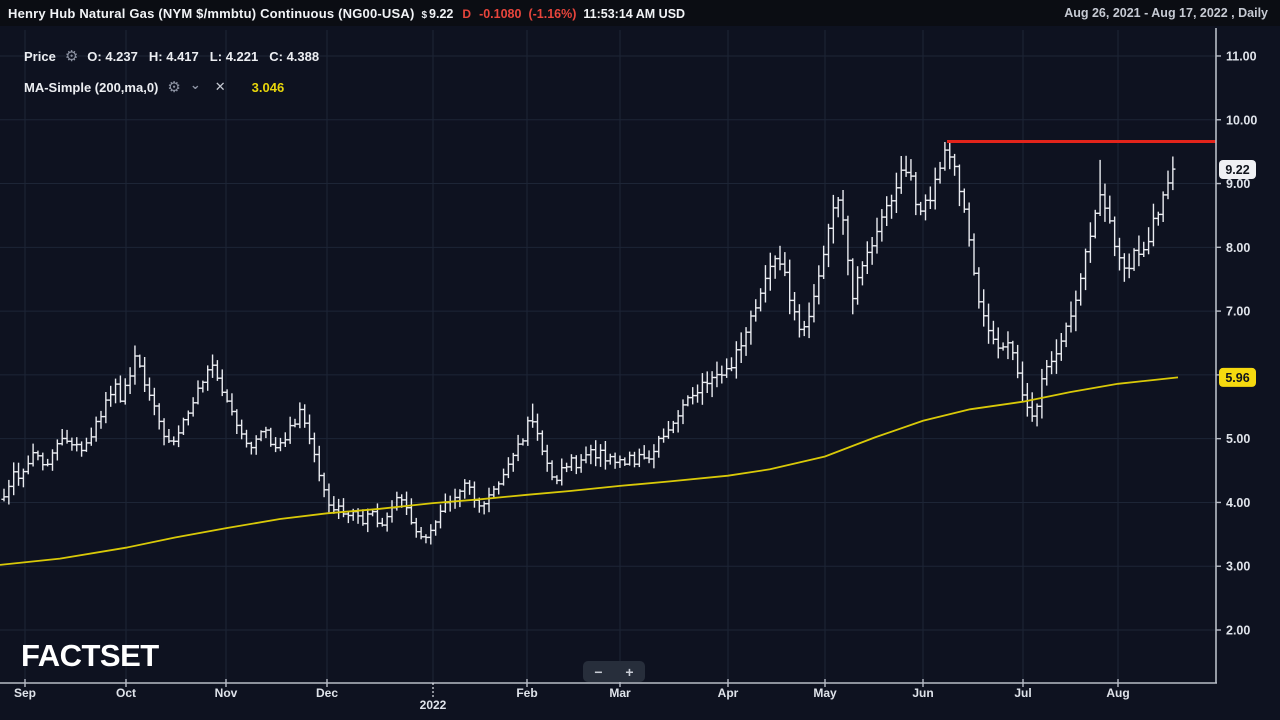 The image size is (1280, 720). Describe the element at coordinates (598, 672) in the screenshot. I see `zoom-out-button: −` at that location.